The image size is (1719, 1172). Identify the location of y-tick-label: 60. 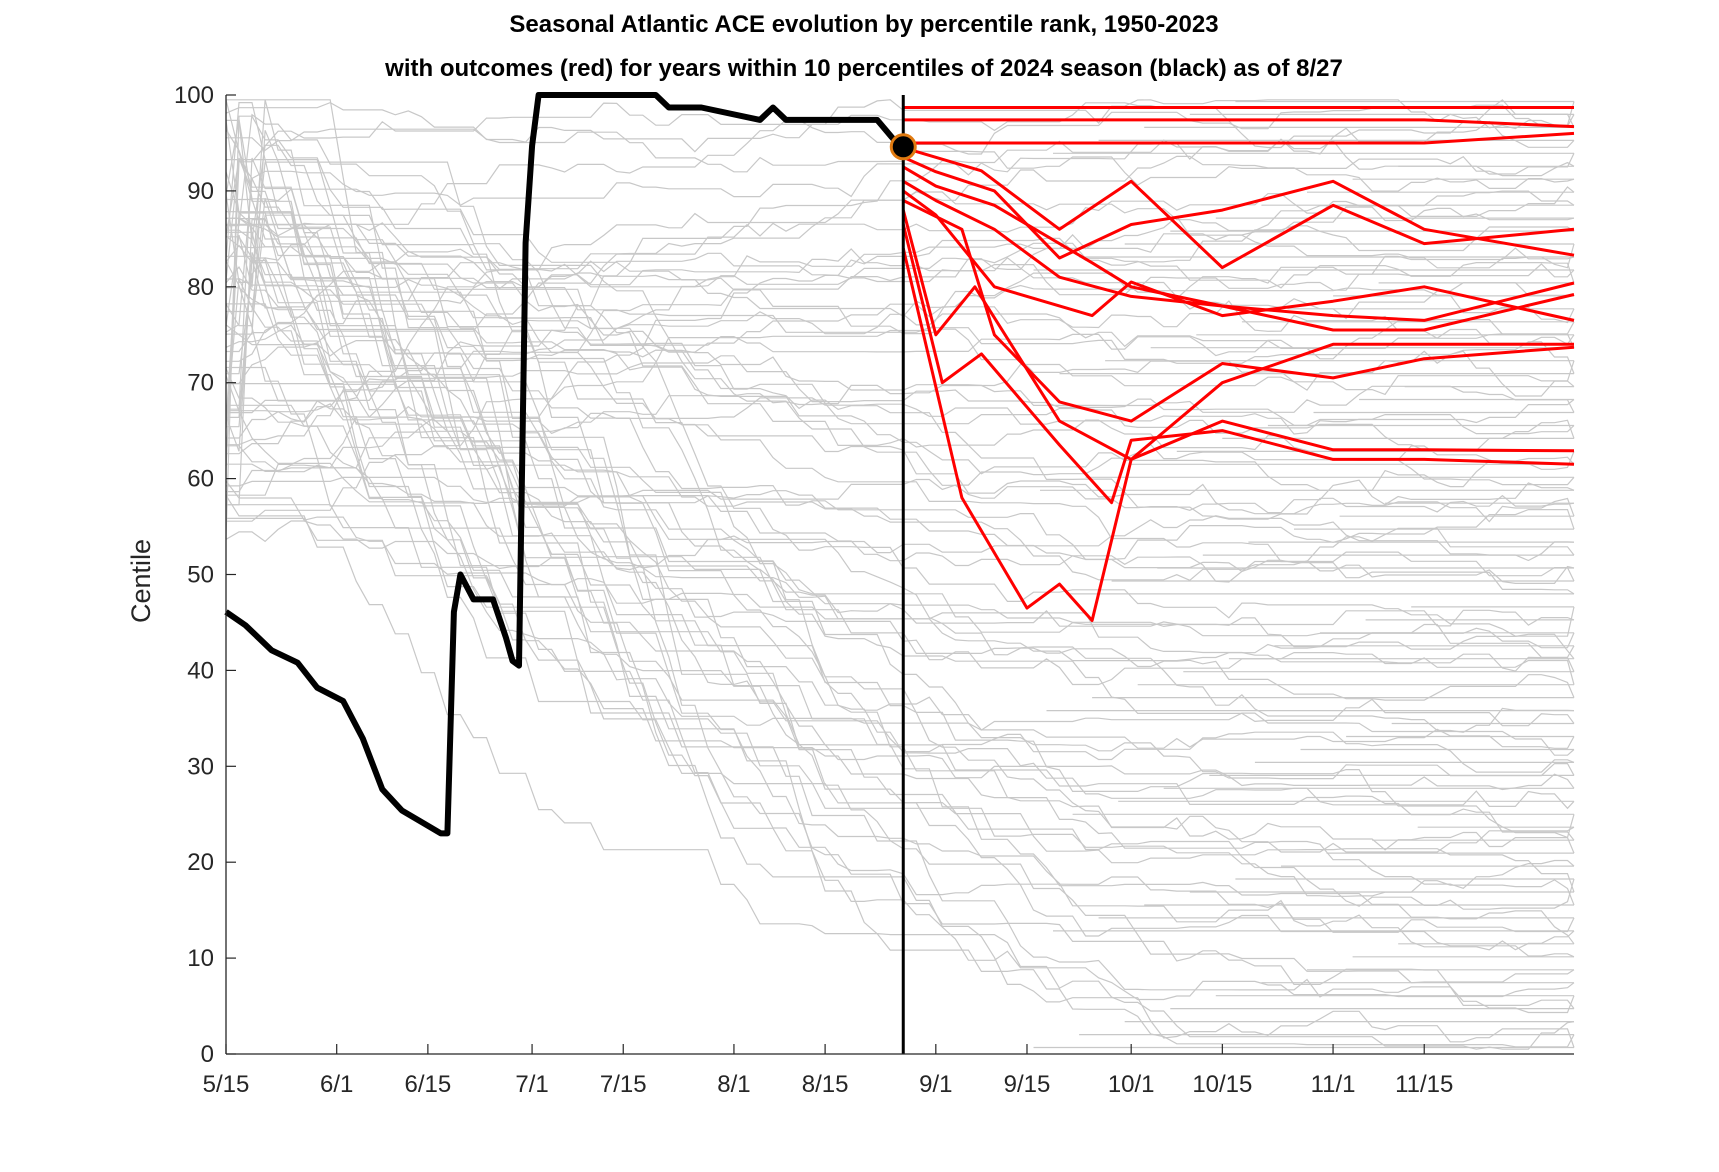
(200, 479).